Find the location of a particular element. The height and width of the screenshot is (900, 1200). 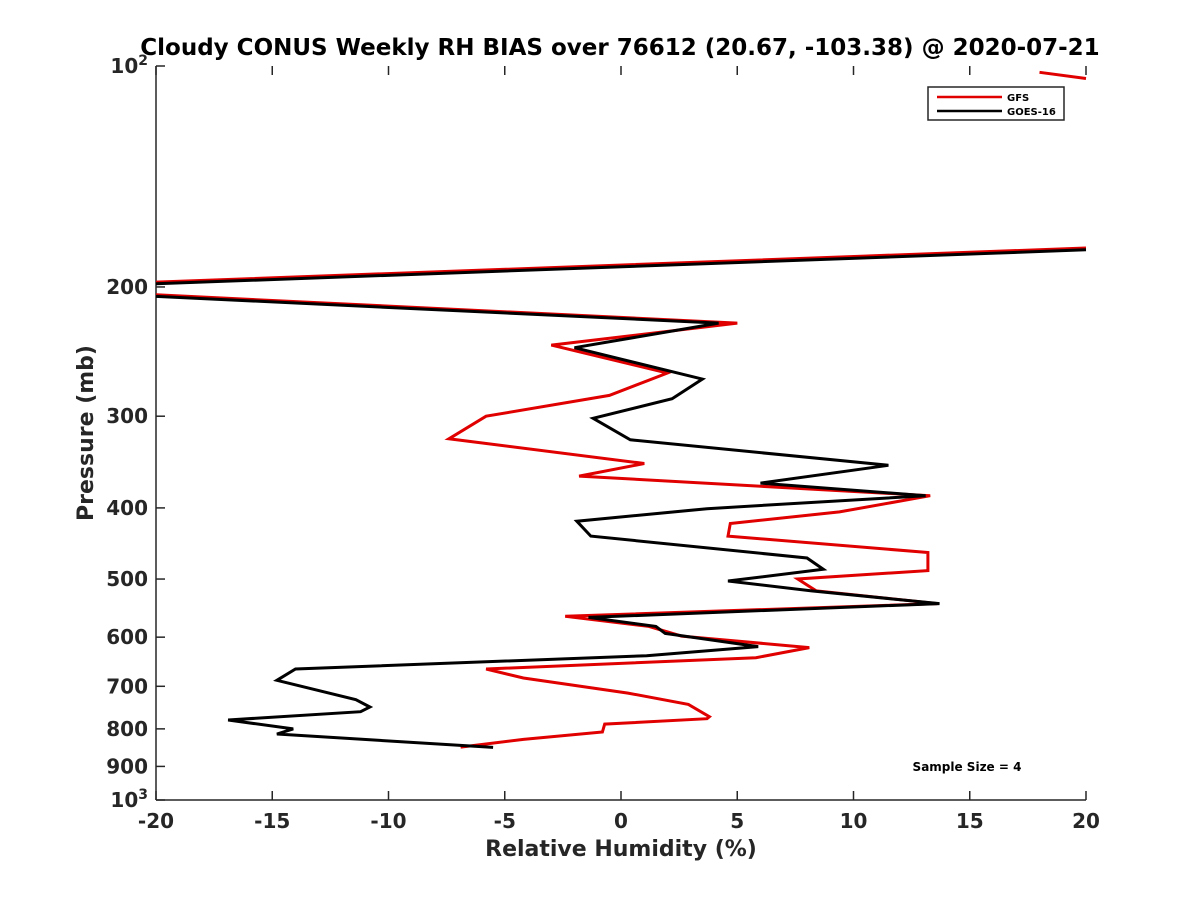

y-axis-label: Pressure (mb) is located at coordinates (86, 433).